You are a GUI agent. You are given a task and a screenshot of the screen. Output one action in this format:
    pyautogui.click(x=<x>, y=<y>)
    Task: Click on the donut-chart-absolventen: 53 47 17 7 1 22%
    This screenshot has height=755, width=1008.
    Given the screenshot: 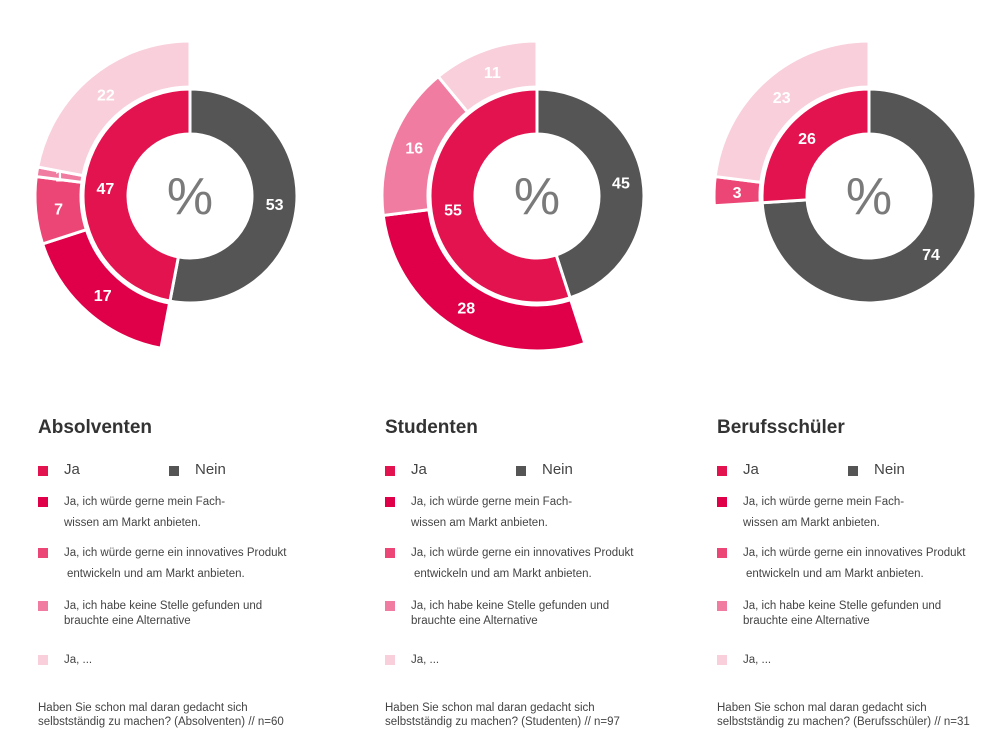 What is the action you would take?
    pyautogui.click(x=166, y=195)
    